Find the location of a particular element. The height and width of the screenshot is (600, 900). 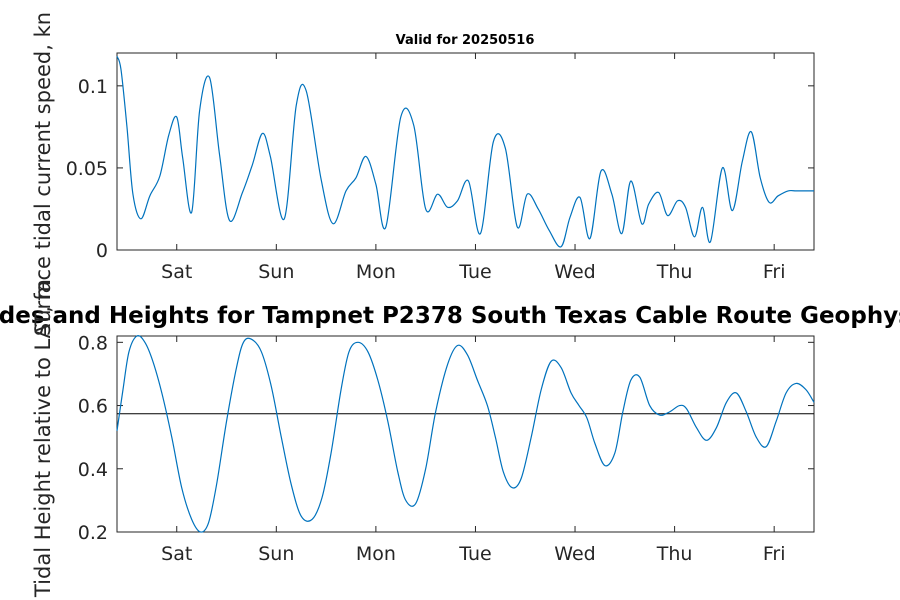

y-tick-label: 0.05 is located at coordinates (87, 169).